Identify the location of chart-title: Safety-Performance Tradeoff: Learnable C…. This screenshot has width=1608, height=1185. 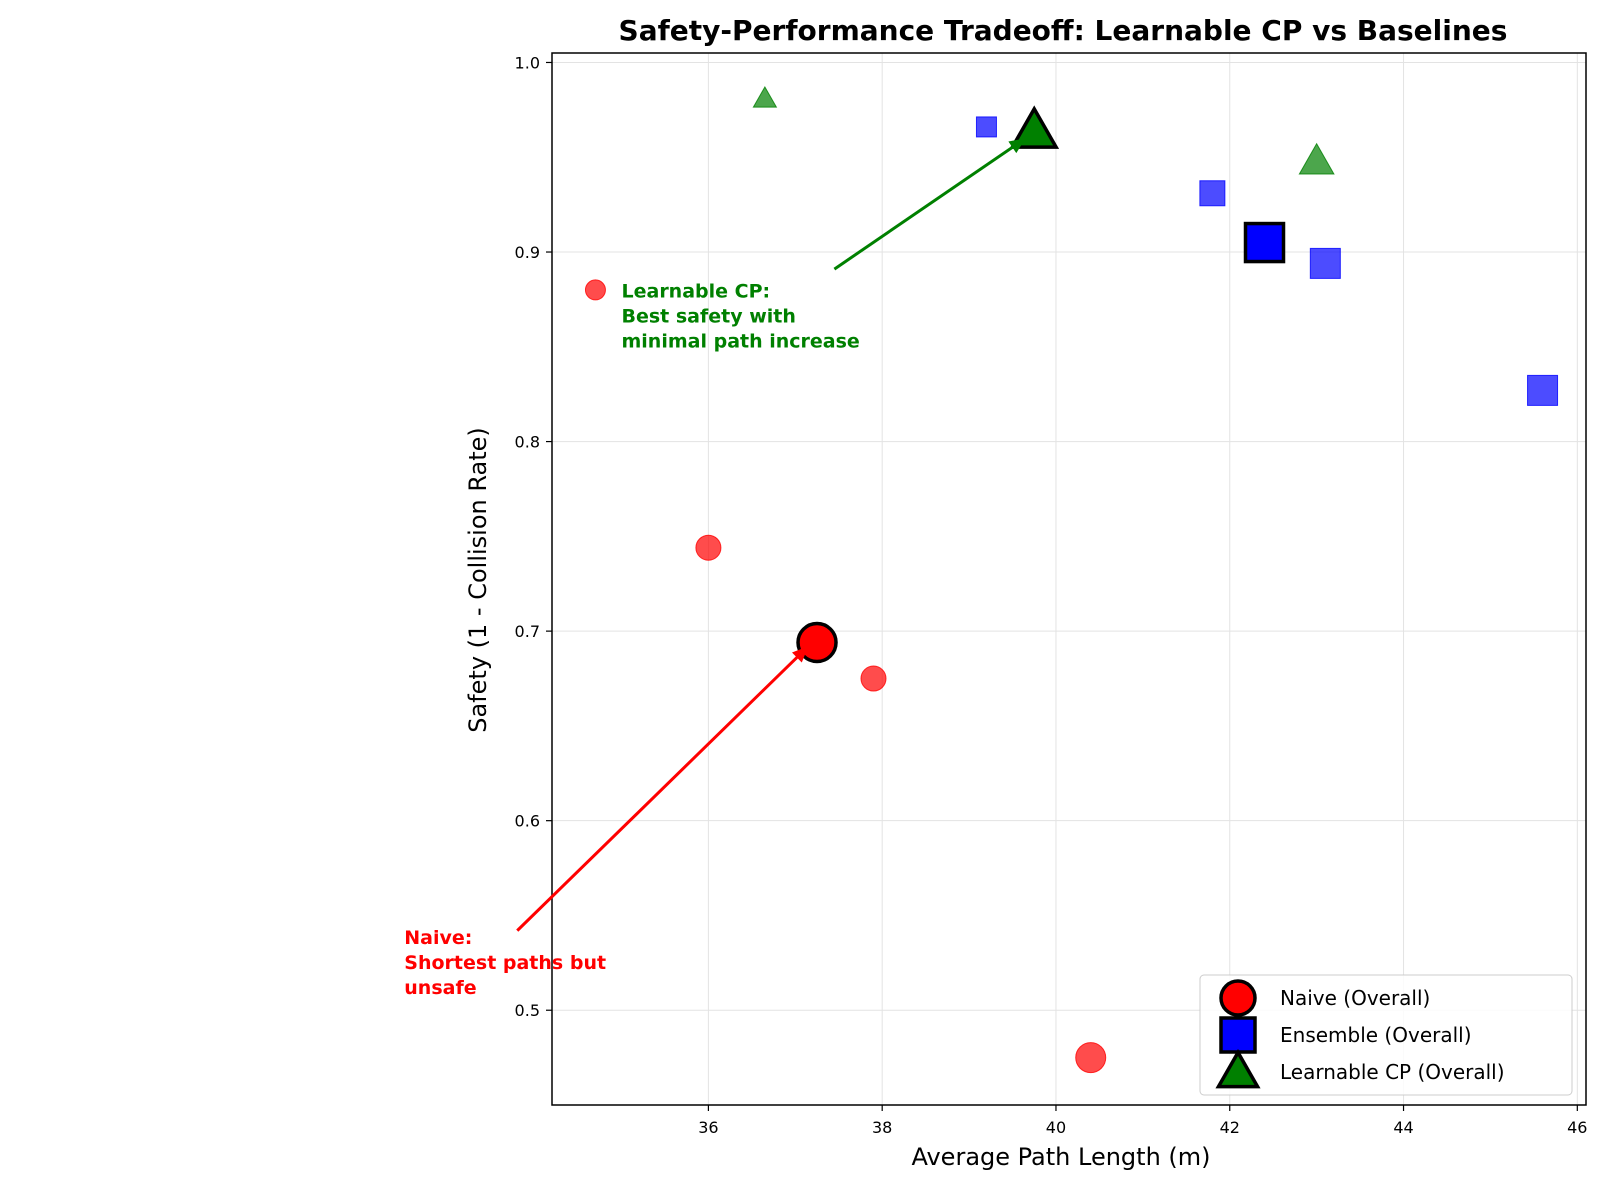
(1063, 30).